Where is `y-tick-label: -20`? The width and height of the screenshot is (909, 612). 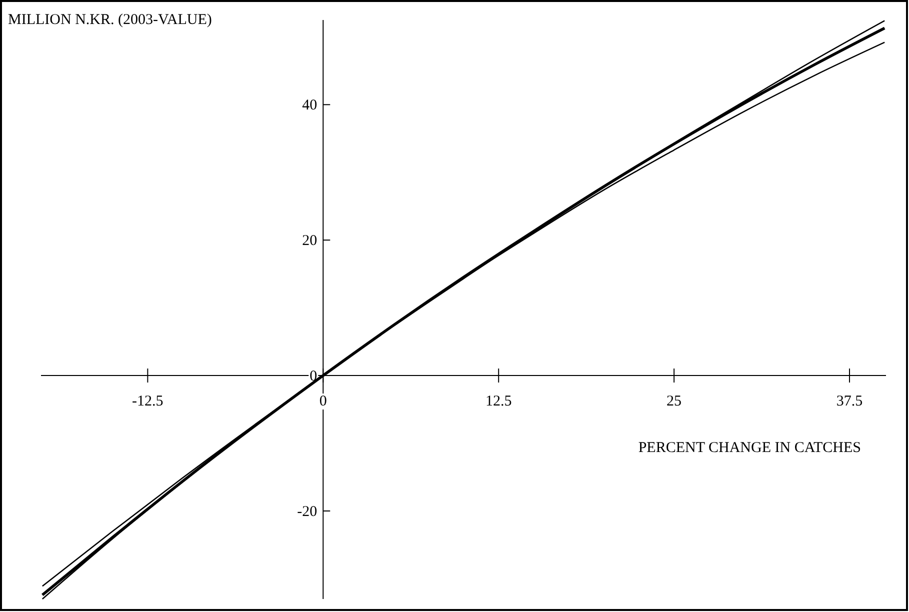
y-tick-label: -20 is located at coordinates (307, 512).